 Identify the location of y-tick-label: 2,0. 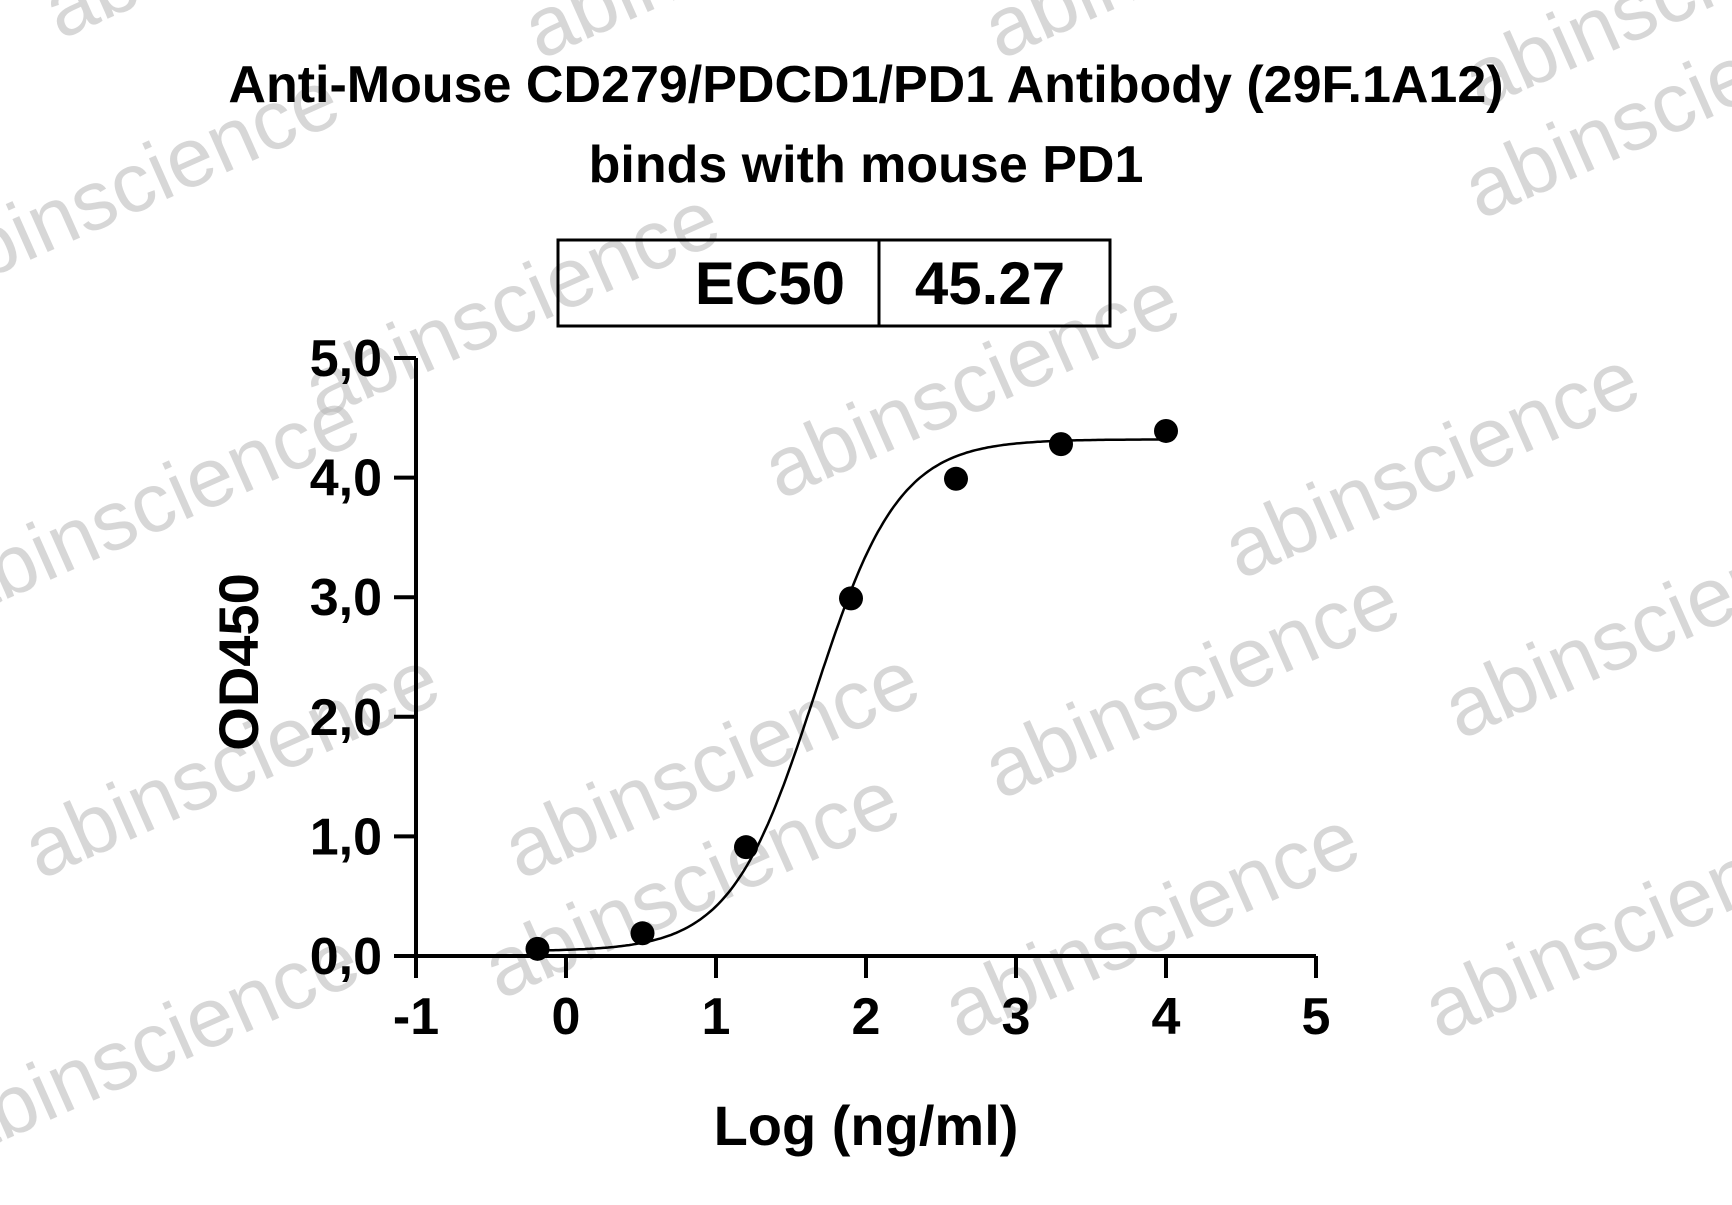
(346, 718).